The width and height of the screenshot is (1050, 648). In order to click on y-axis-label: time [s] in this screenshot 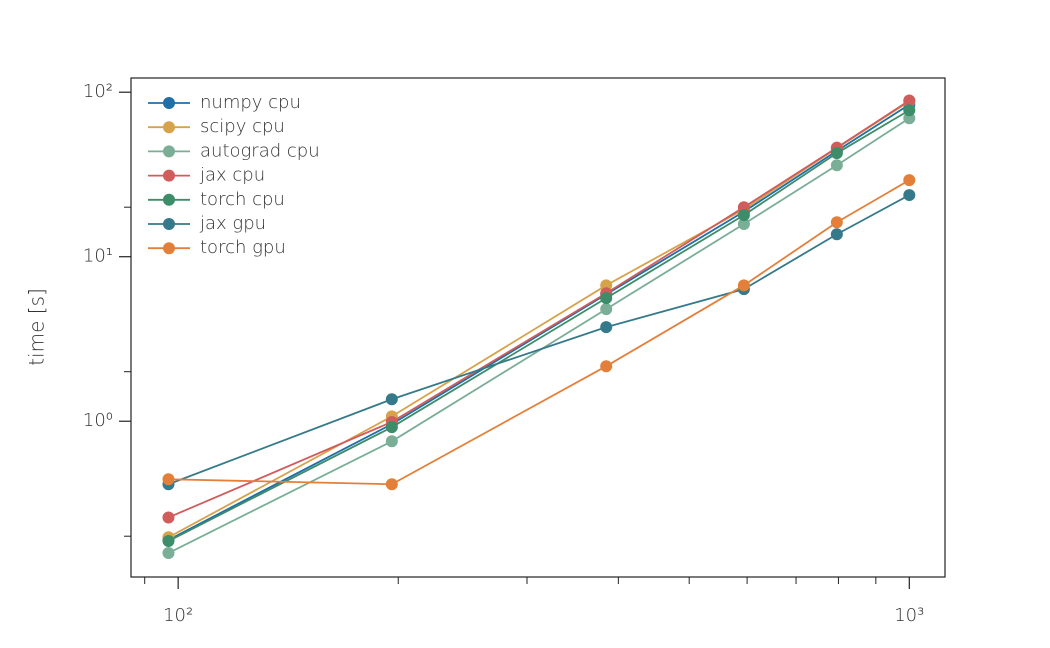, I will do `click(37, 327)`.